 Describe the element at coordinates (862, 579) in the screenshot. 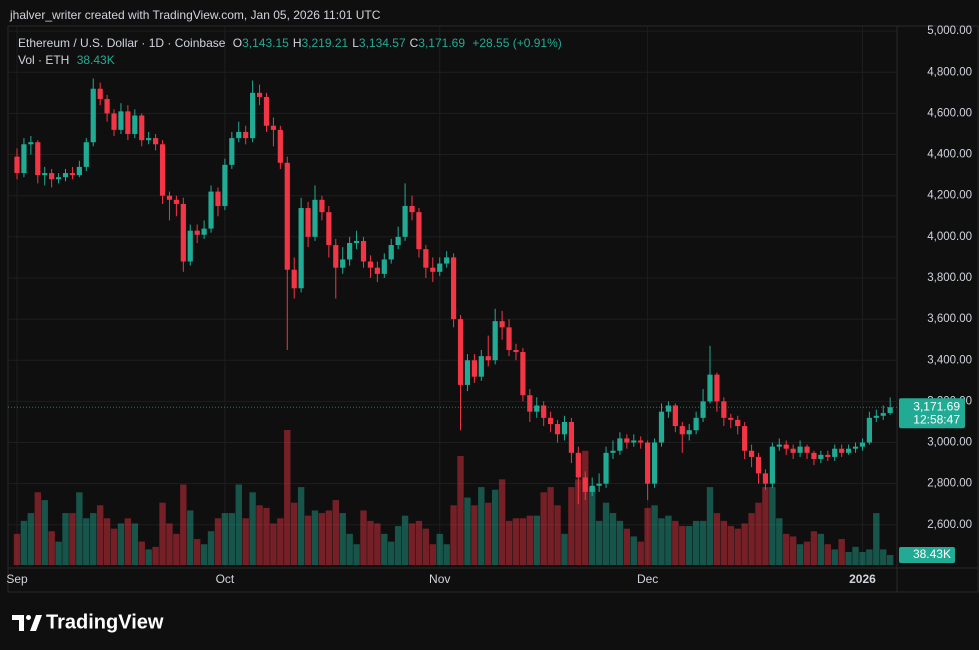

I see `x-tick-label: 2026` at that location.